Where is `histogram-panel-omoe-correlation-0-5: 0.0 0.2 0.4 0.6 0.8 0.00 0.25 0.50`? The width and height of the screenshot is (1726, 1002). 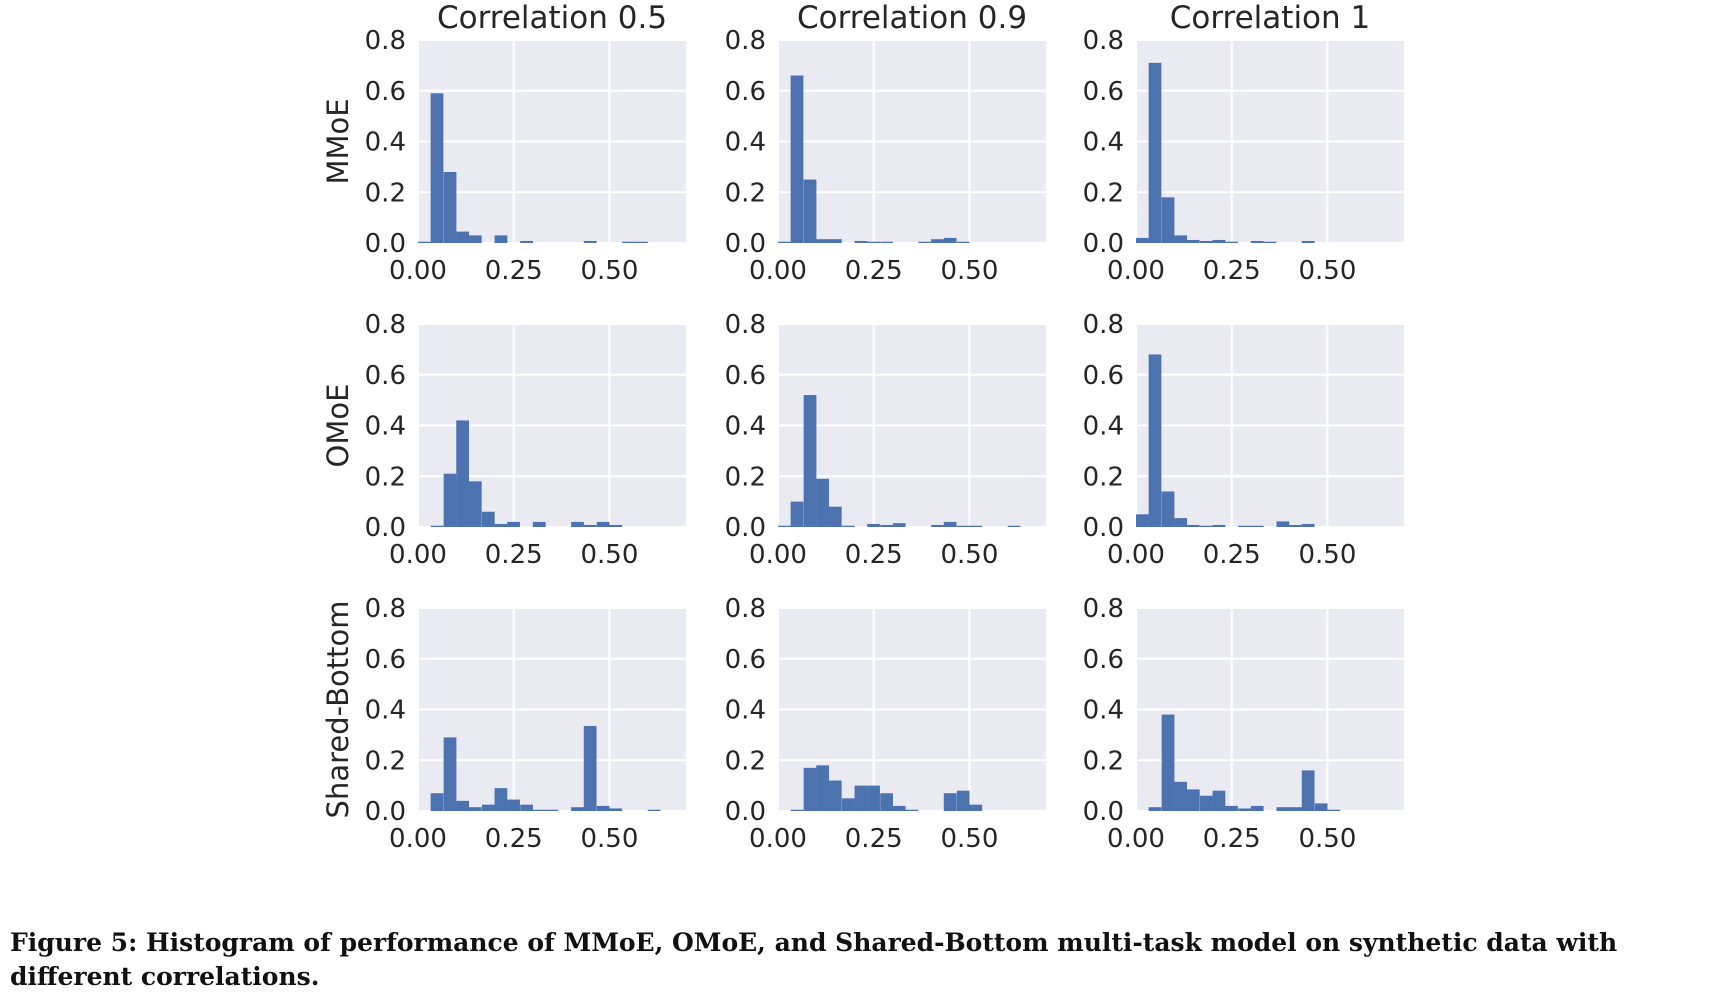
histogram-panel-omoe-correlation-0-5: 0.0 0.2 0.4 0.6 0.8 0.00 0.25 0.50 is located at coordinates (525, 440).